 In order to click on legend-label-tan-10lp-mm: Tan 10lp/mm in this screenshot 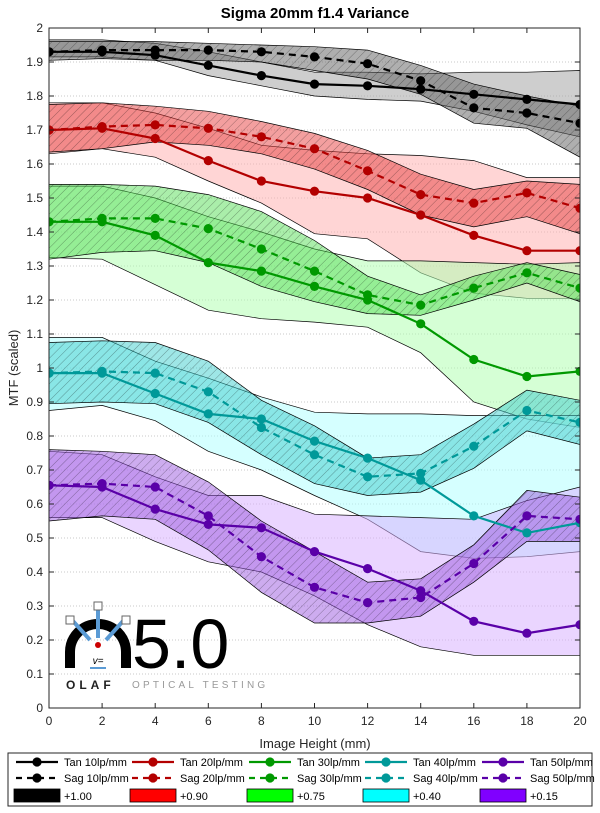, I will do `click(95, 763)`.